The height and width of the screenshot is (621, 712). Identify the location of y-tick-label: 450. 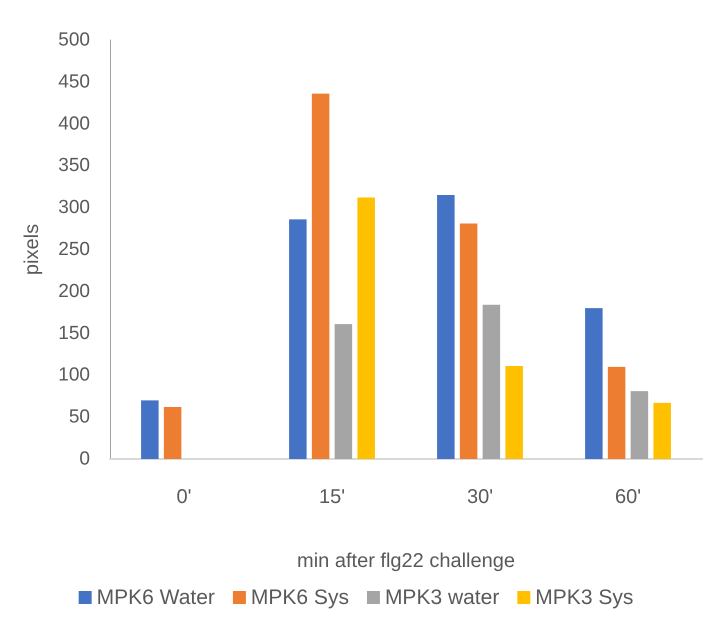
(74, 81).